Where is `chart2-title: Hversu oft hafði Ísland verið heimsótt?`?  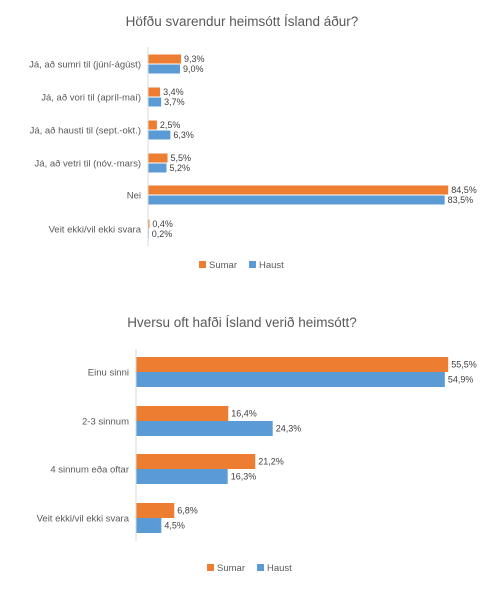 chart2-title: Hversu oft hafði Ísland verið heimsótt? is located at coordinates (242, 322).